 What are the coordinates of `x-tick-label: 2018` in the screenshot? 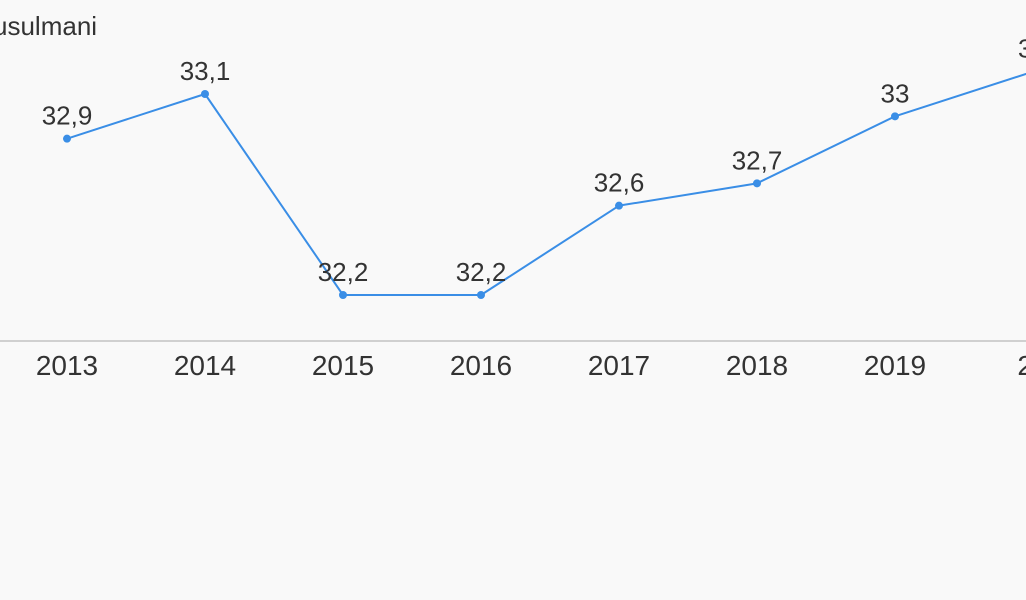 It's located at (757, 365).